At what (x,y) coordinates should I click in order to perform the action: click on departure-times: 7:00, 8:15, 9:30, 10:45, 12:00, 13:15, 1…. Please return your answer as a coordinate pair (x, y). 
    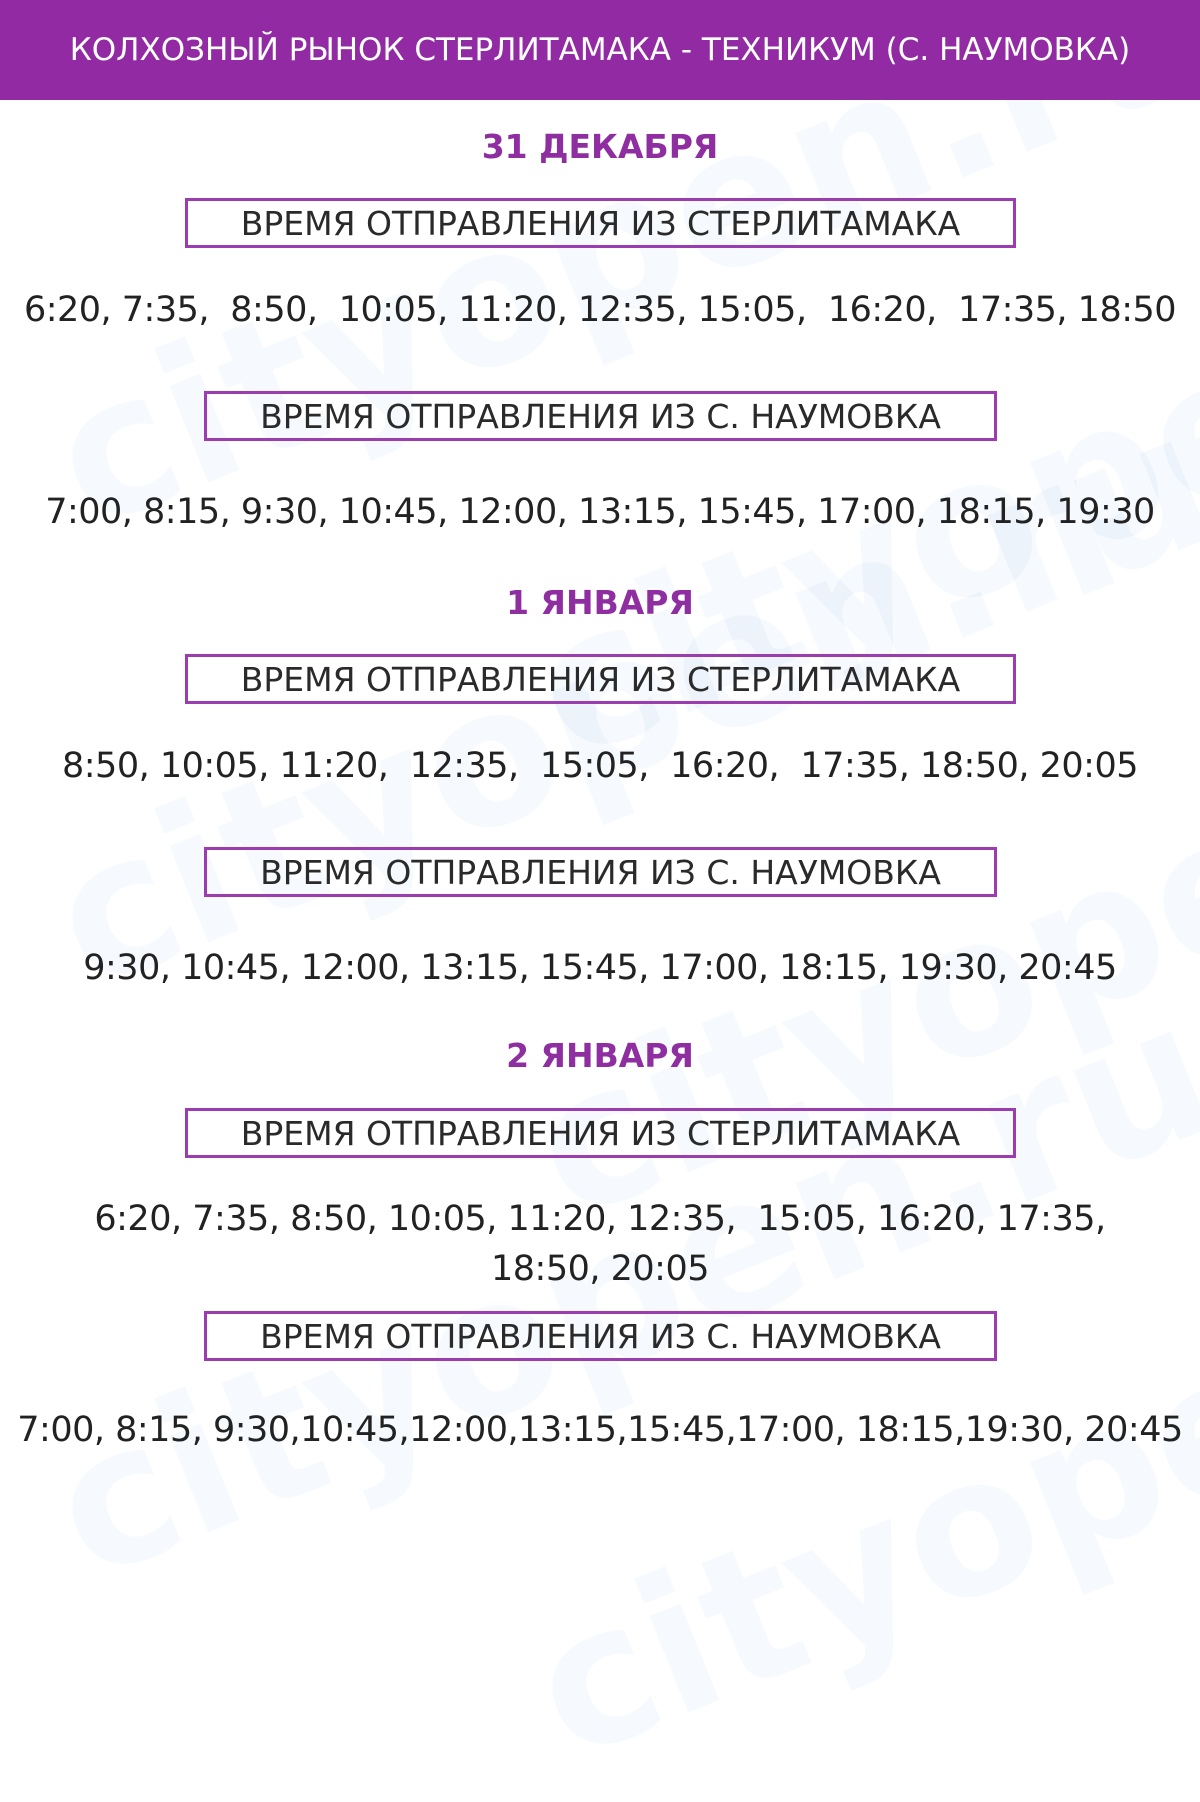
    Looking at the image, I should click on (600, 512).